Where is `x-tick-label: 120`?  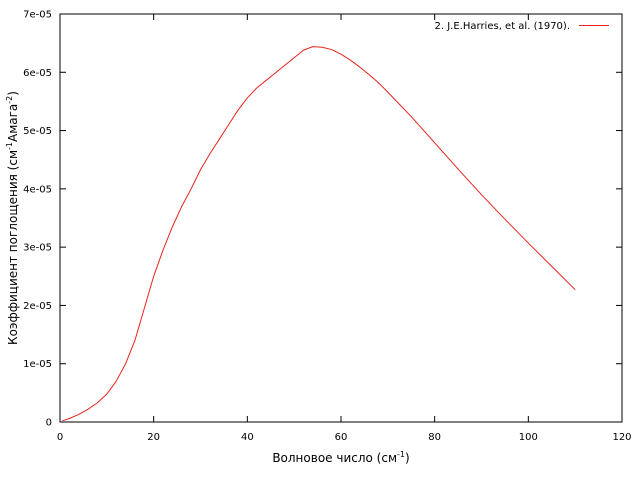 x-tick-label: 120 is located at coordinates (621, 437).